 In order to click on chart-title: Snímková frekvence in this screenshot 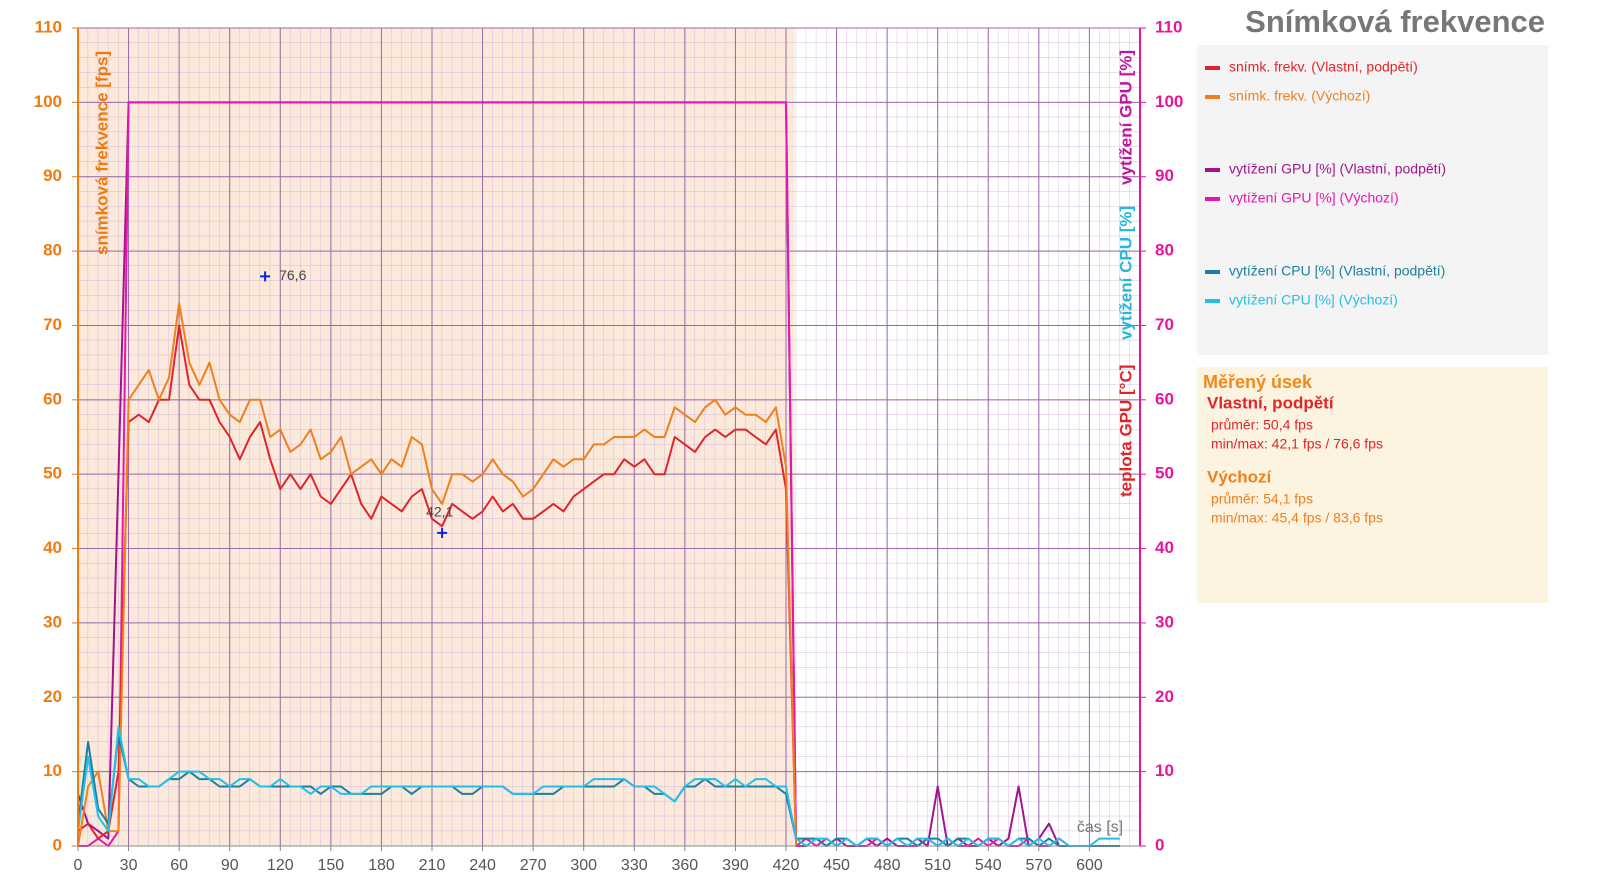, I will do `click(1395, 21)`.